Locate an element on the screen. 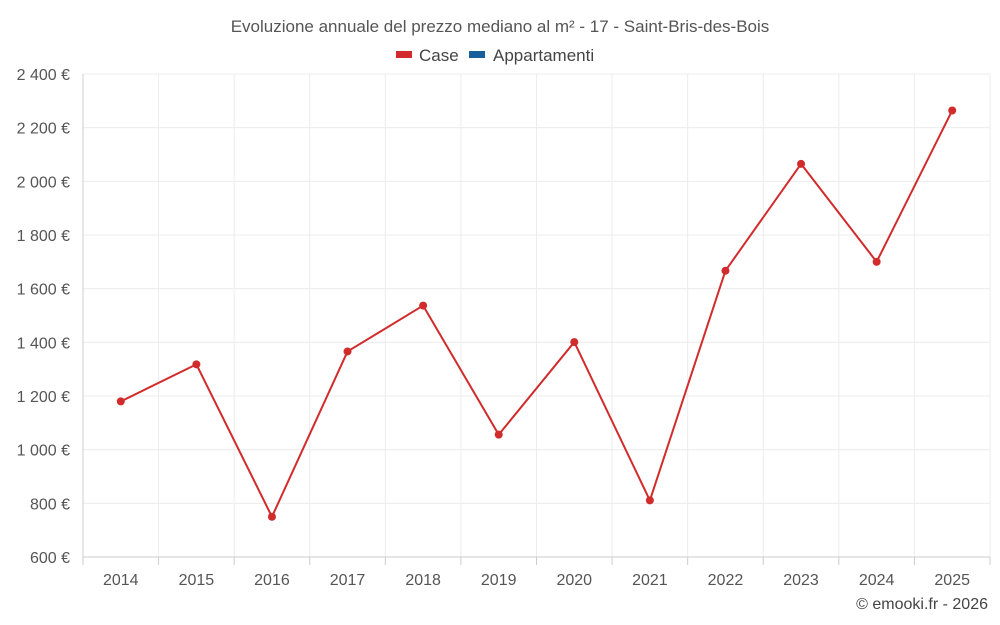 This screenshot has width=1000, height=625. y-tick-label: 1 000 € is located at coordinates (43, 451).